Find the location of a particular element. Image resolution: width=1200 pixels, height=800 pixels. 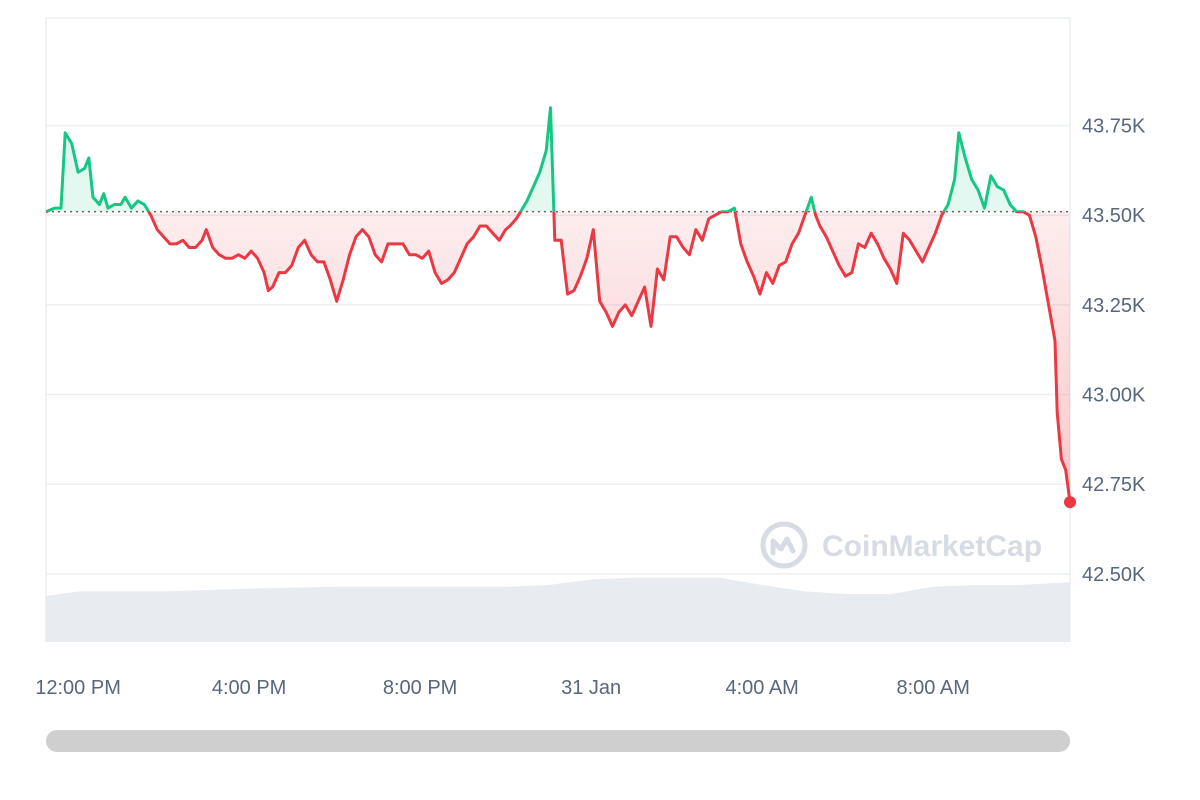

y-tick-label-4: 42.75K is located at coordinates (1114, 485).